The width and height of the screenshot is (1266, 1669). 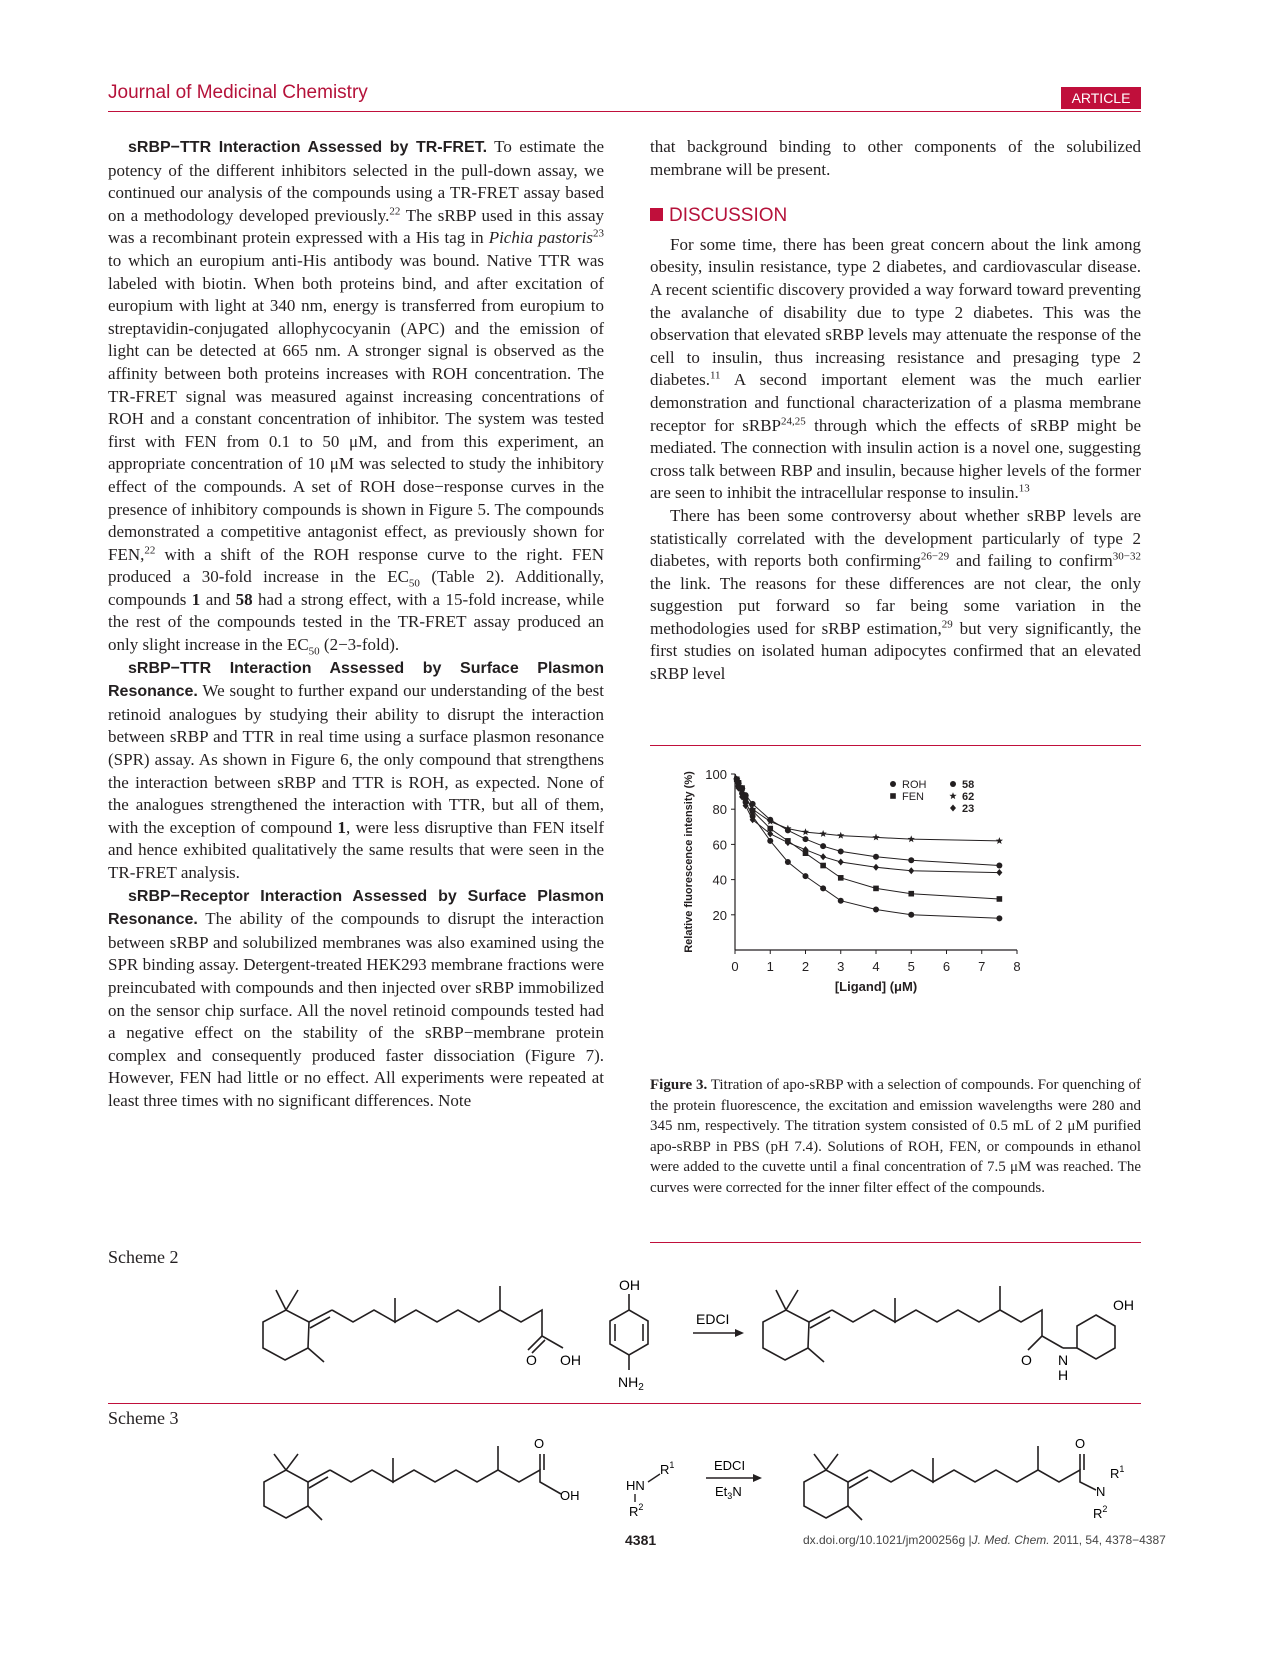 I want to click on square-bullet-icon, so click(x=656, y=215).